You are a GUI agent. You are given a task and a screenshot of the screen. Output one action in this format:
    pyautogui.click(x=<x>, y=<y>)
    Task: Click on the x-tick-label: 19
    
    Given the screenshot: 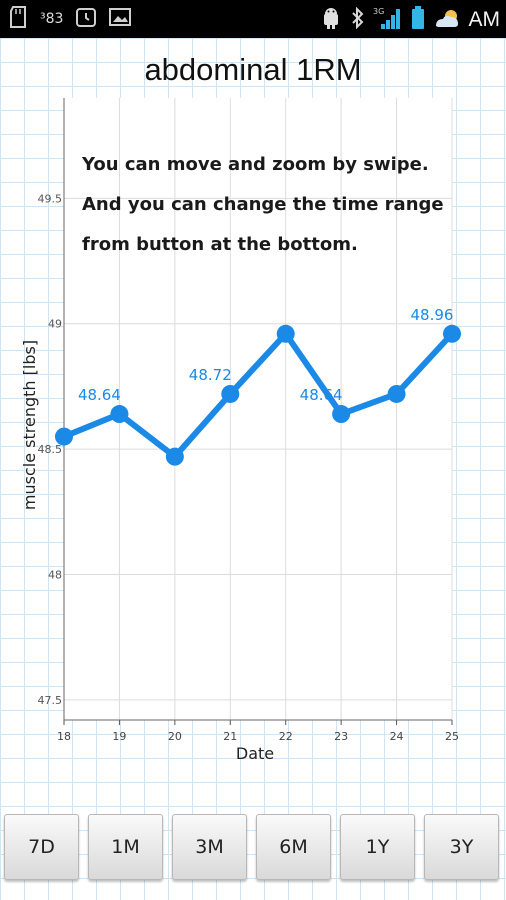 What is the action you would take?
    pyautogui.click(x=119, y=736)
    